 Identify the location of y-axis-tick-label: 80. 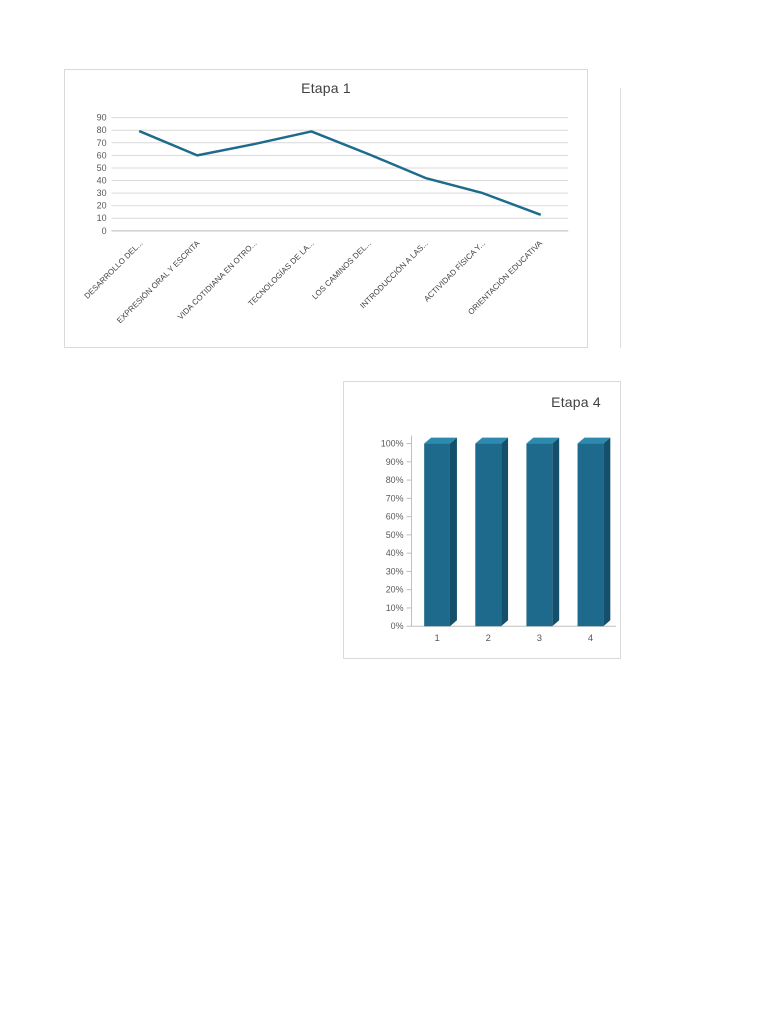
(102, 130).